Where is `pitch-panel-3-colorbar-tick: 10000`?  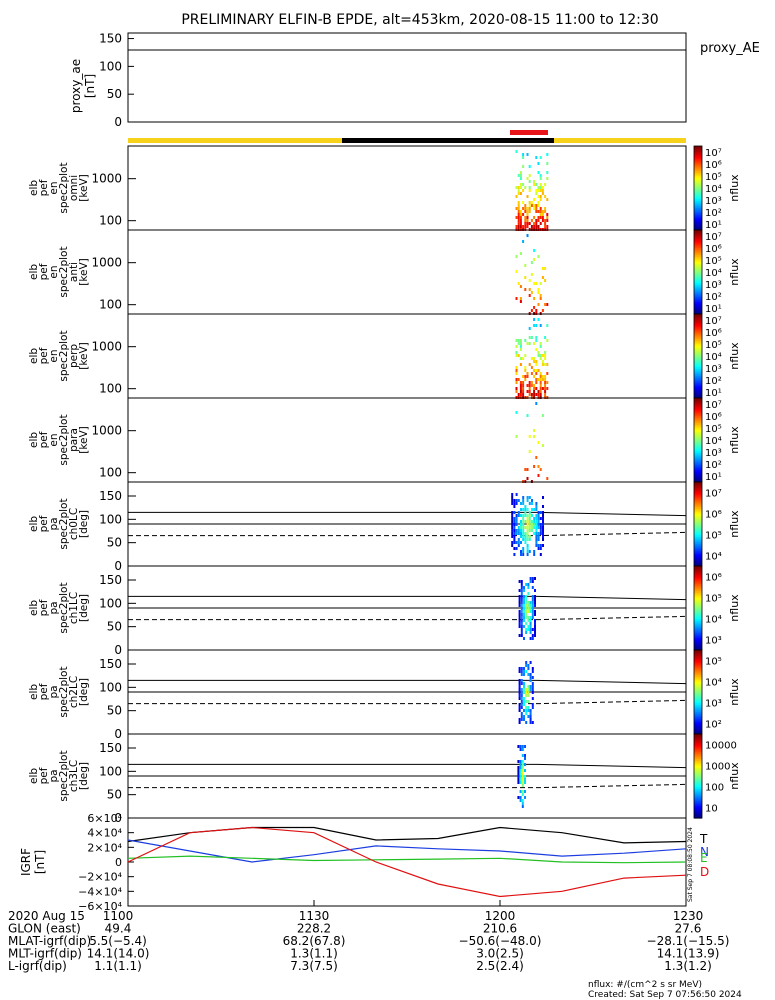 pitch-panel-3-colorbar-tick: 10000 is located at coordinates (721, 746).